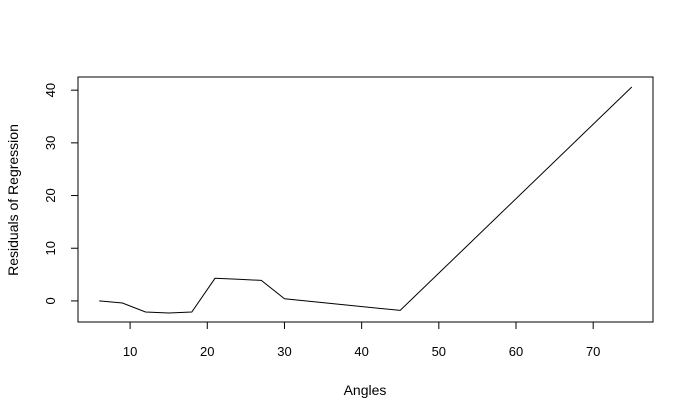 The image size is (693, 420). I want to click on y-tick-label: 40, so click(50, 90).